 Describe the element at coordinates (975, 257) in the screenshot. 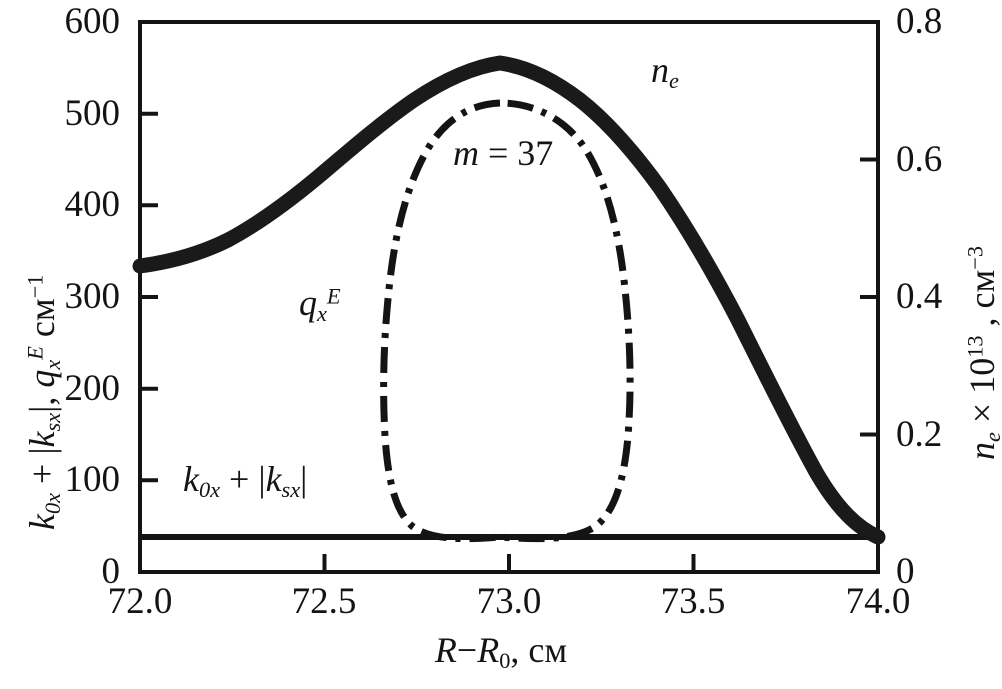

I see `y-right-title-unit-sup: −3` at that location.